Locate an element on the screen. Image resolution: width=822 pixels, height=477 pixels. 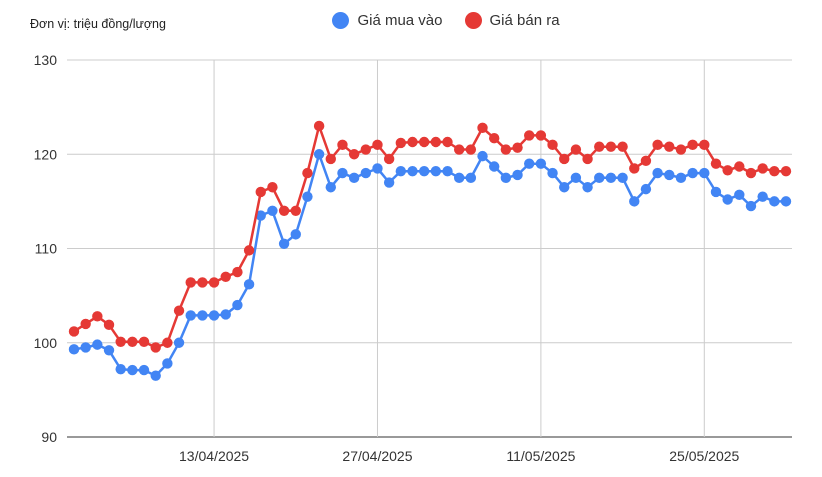
legend-item-buy: Giá mua vào is located at coordinates (387, 20).